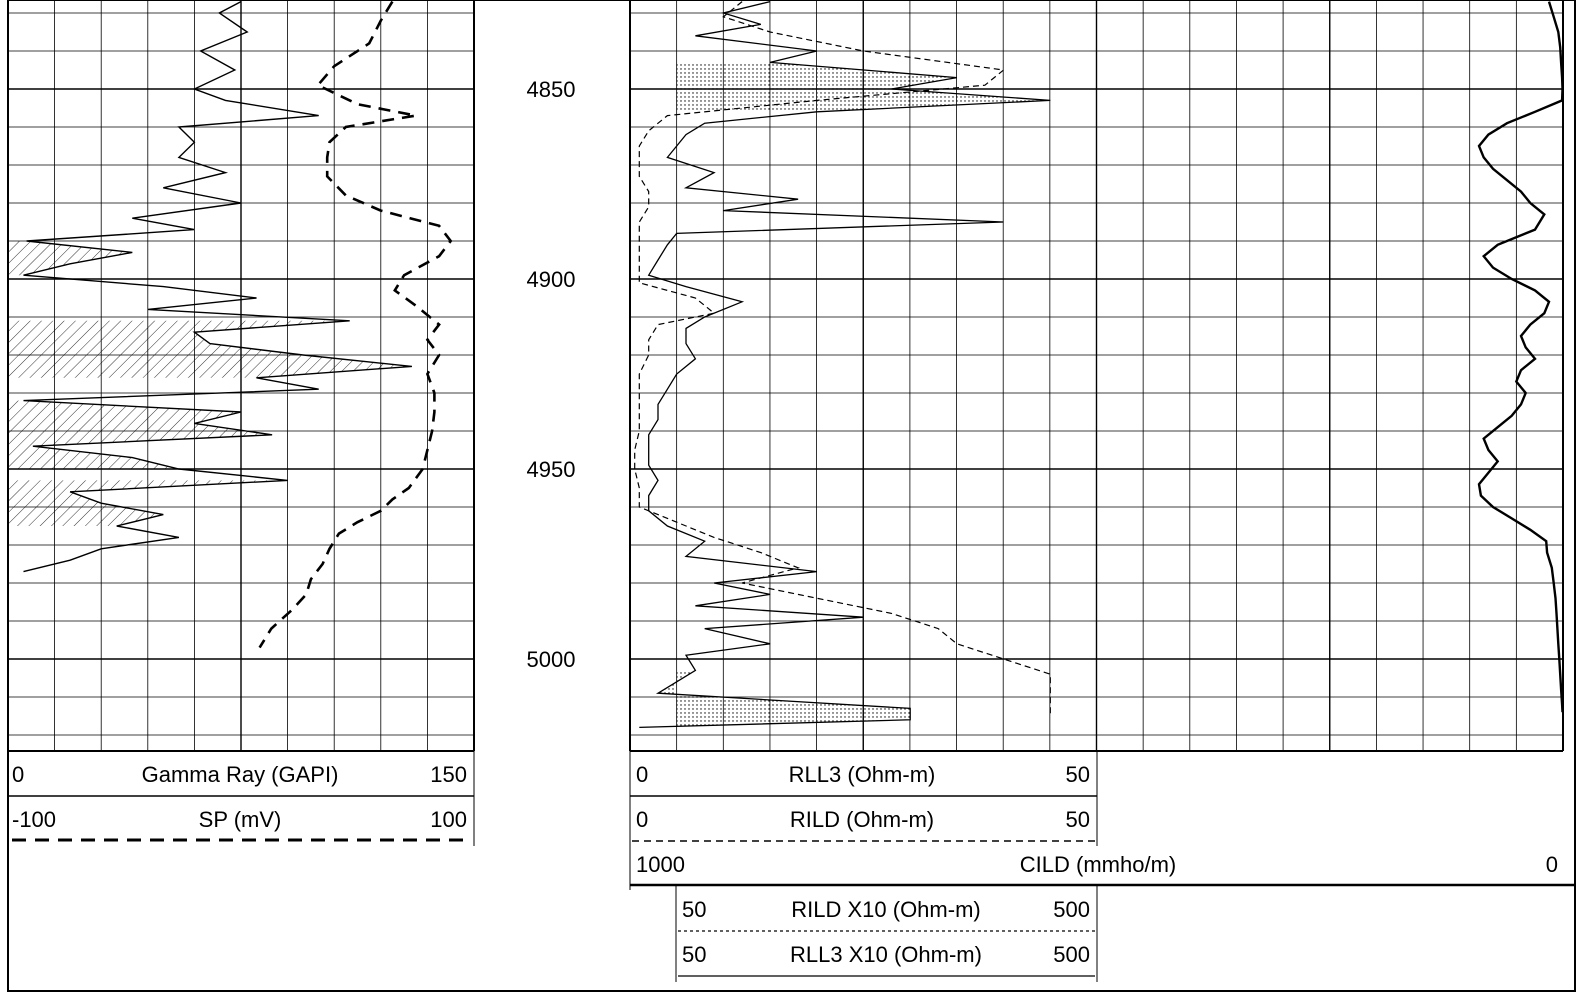 Image resolution: width=1581 pixels, height=999 pixels. Describe the element at coordinates (551, 659) in the screenshot. I see `depth-tick-label: 5000` at that location.